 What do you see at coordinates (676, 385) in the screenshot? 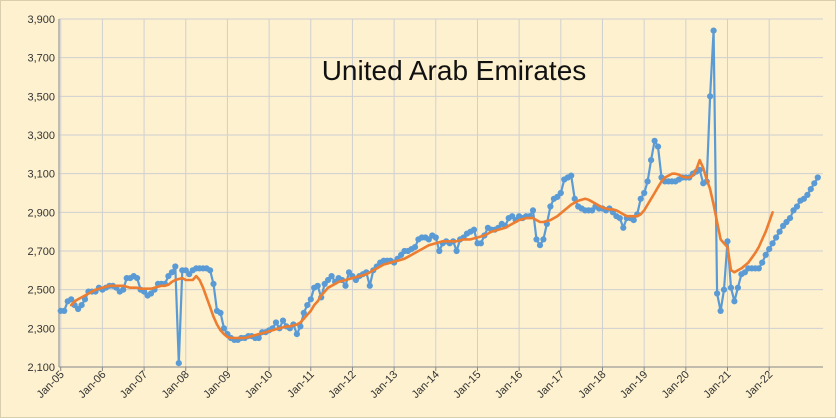
I see `x-tick-label: Jan-20` at bounding box center [676, 385].